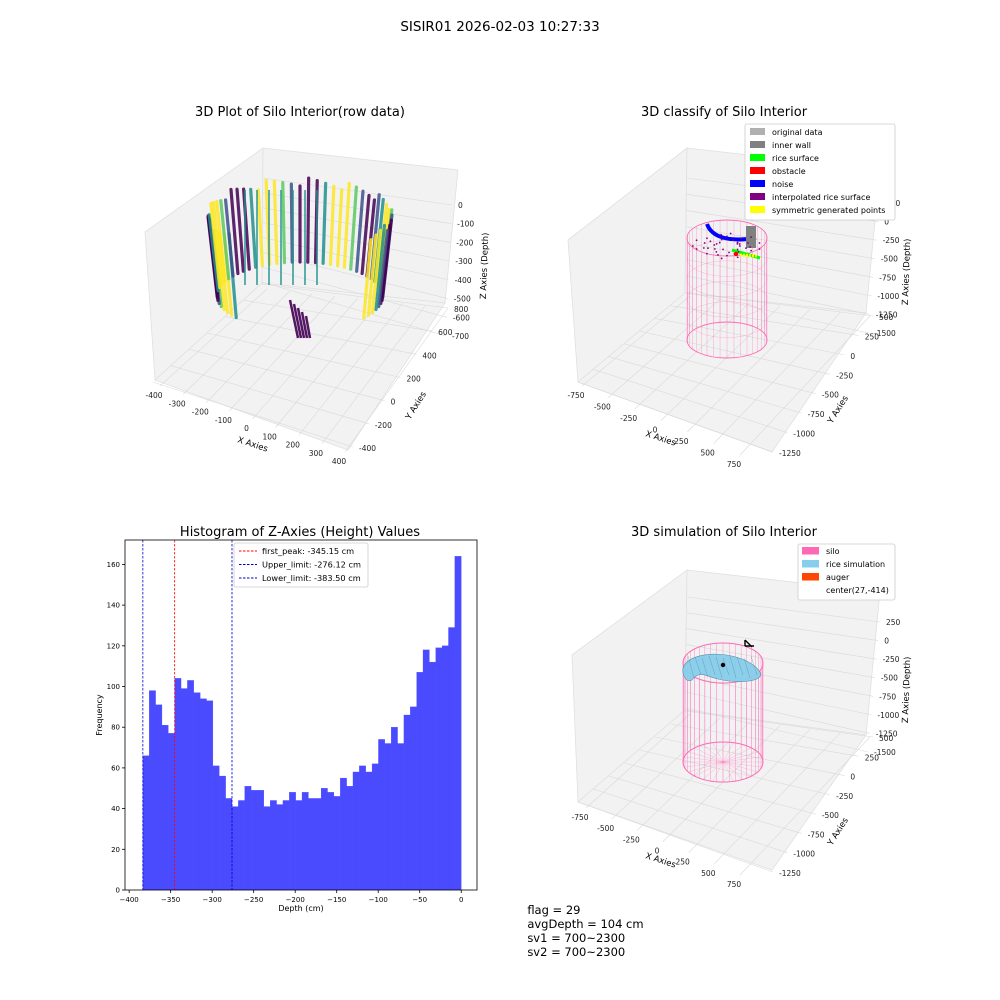 Image resolution: width=1000 pixels, height=1000 pixels. I want to click on classify-3d-ytick: -750, so click(816, 414).